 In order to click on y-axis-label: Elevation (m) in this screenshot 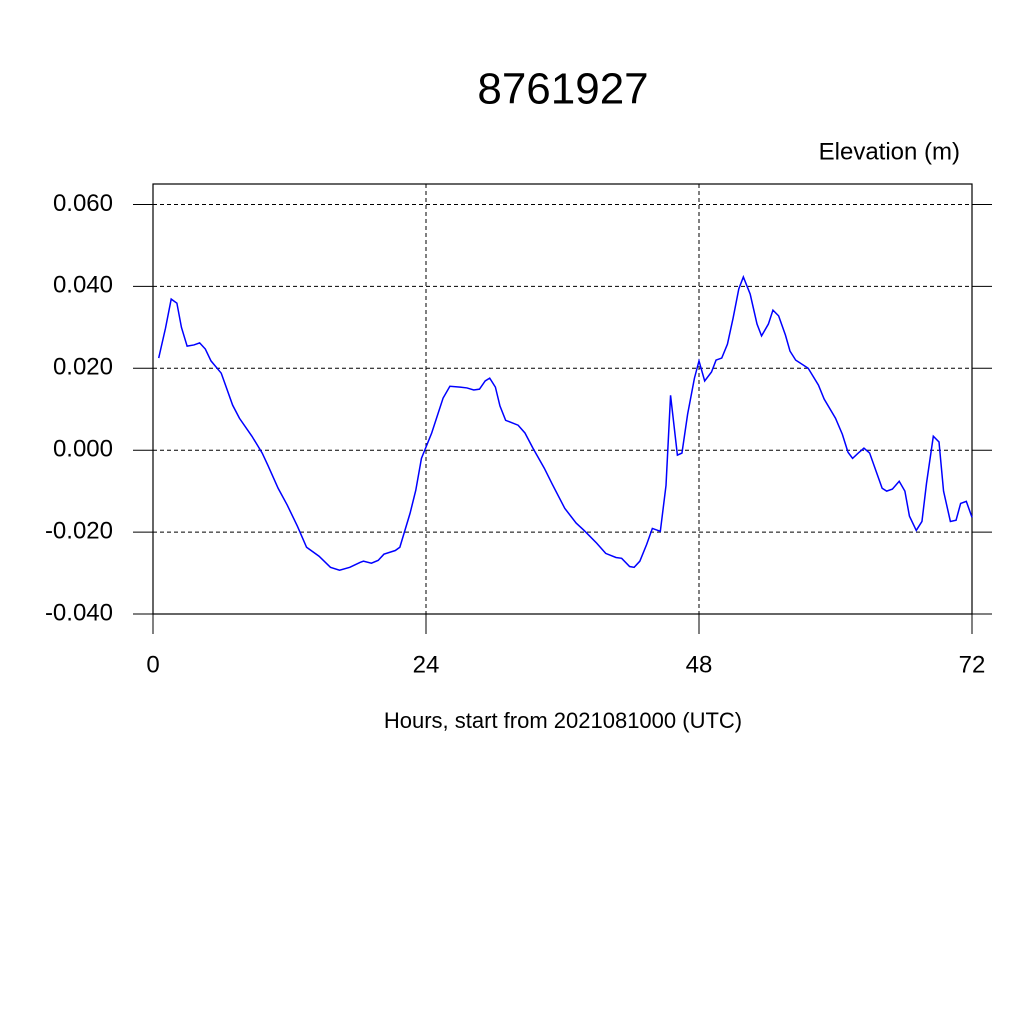, I will do `click(889, 151)`.